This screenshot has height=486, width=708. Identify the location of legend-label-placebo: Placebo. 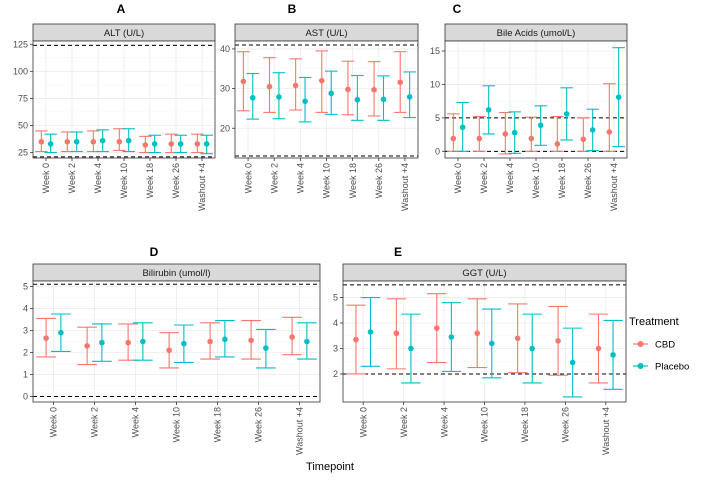
(672, 367).